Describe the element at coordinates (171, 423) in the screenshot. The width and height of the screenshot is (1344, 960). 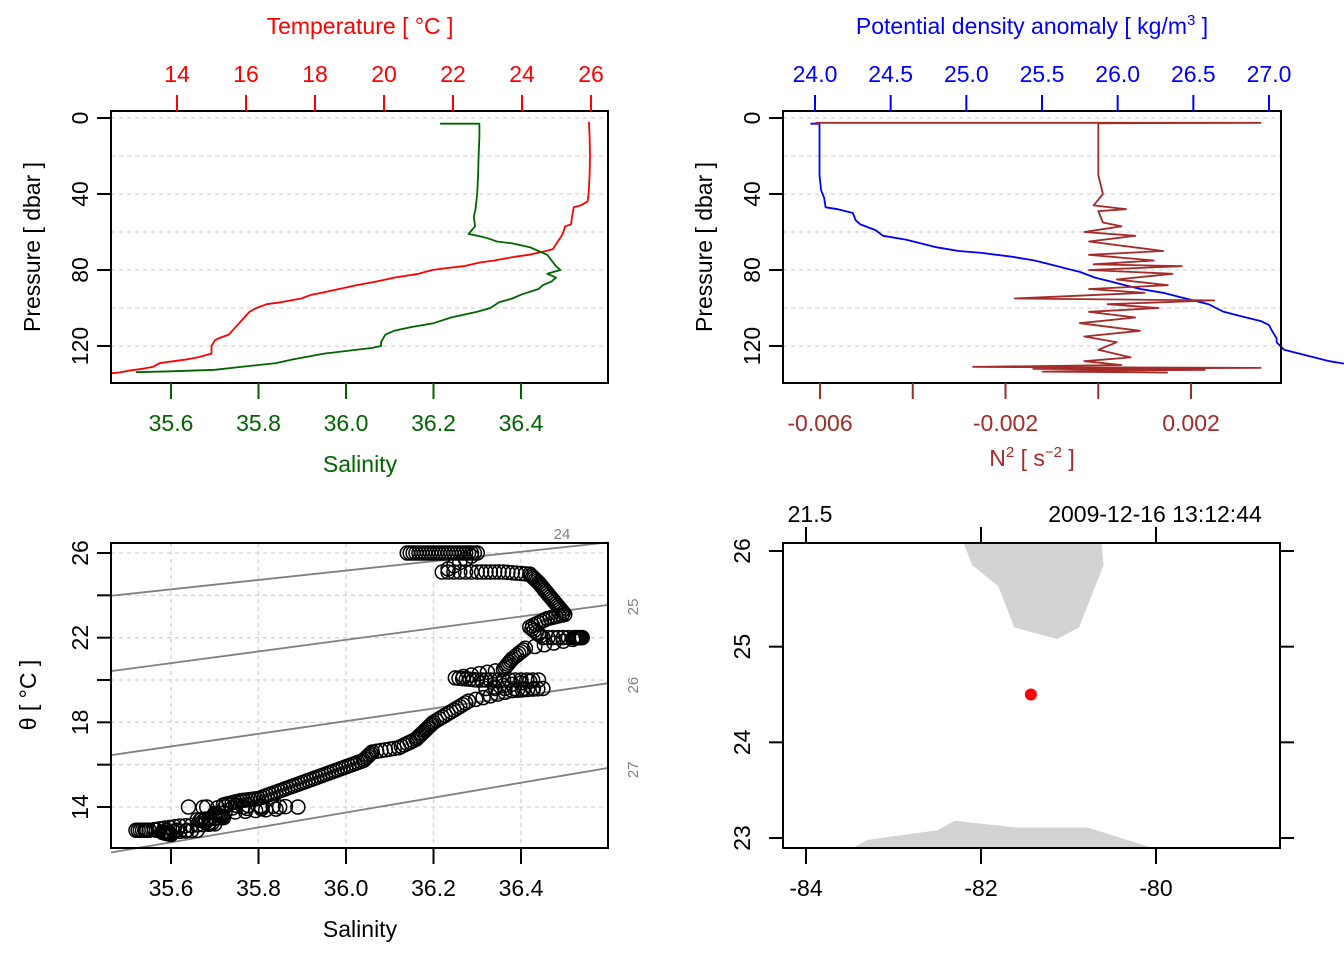
I see `bottom-tick-label: 35.6` at that location.